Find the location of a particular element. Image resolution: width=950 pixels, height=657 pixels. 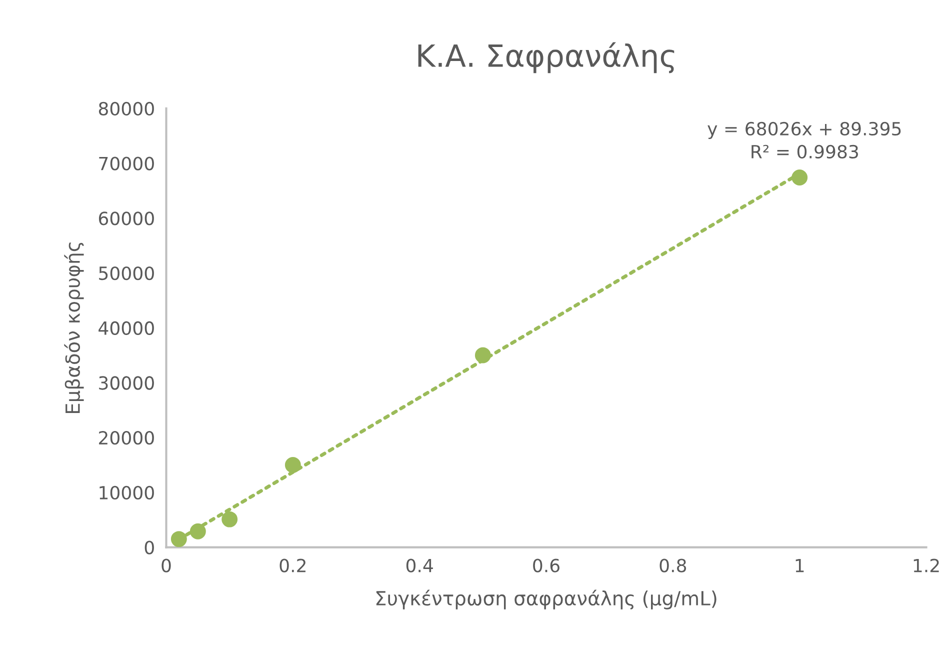

y-tick-label: 30000 is located at coordinates (126, 383).